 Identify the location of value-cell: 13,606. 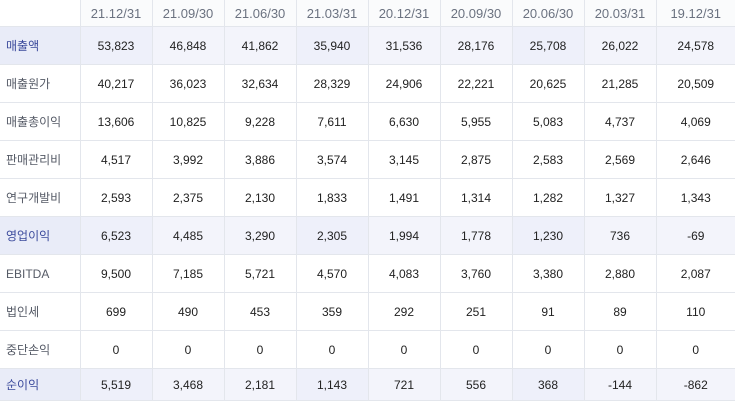
(116, 121).